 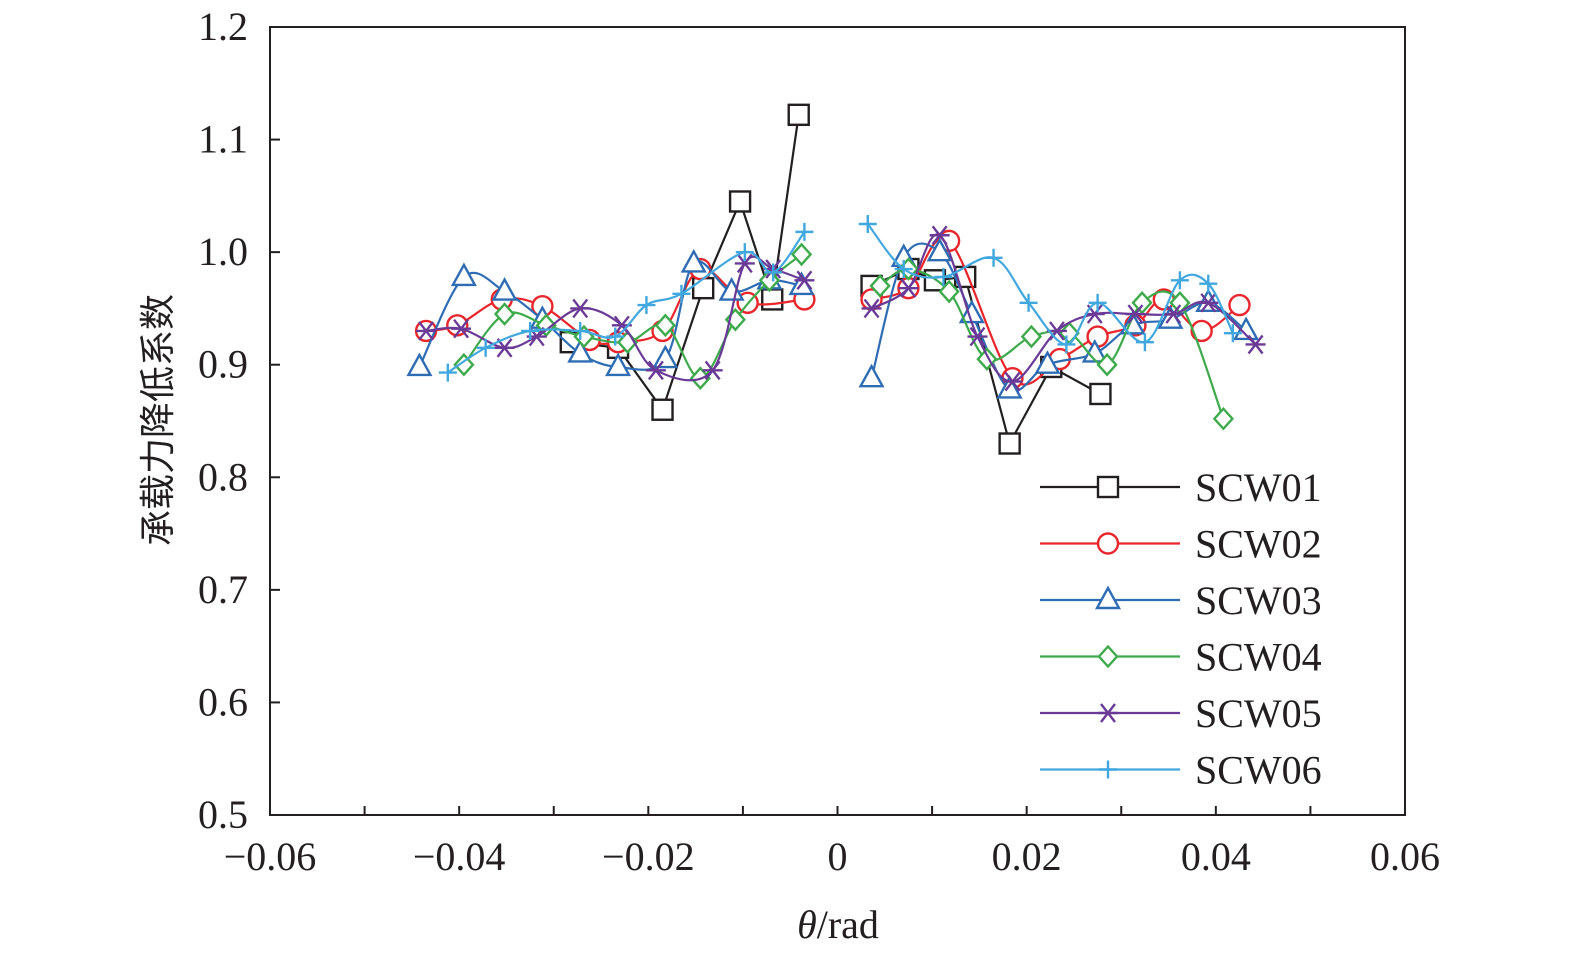 What do you see at coordinates (1027, 856) in the screenshot?
I see `x-tick-label: 0.02` at bounding box center [1027, 856].